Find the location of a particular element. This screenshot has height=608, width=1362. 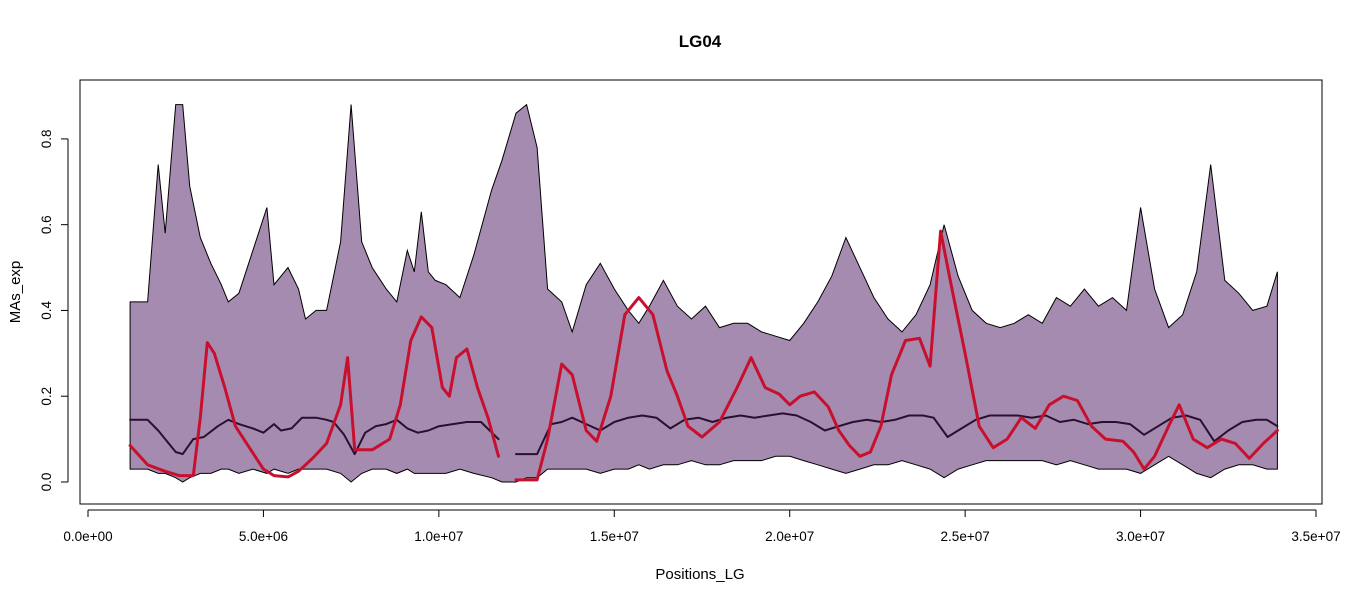

x-tick-label: 5.0e+06 is located at coordinates (263, 536).